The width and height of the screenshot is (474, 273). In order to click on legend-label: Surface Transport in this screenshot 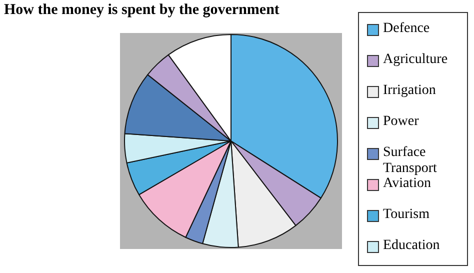, I will do `click(410, 161)`.